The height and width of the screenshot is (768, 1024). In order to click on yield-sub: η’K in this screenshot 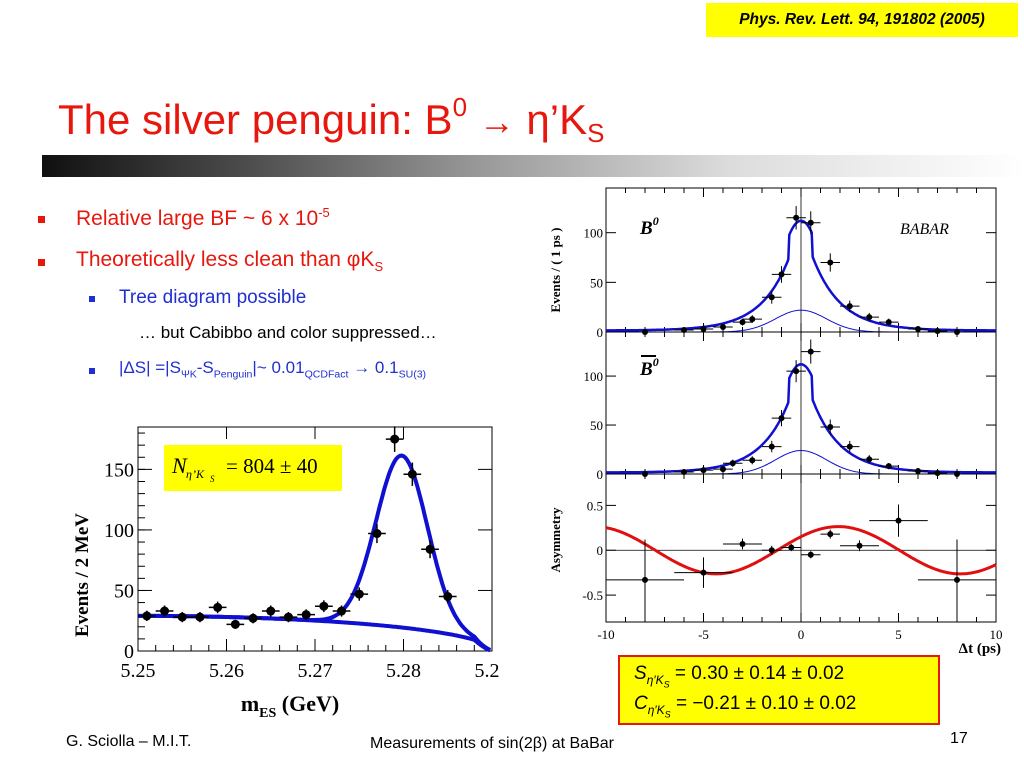, I will do `click(195, 474)`.